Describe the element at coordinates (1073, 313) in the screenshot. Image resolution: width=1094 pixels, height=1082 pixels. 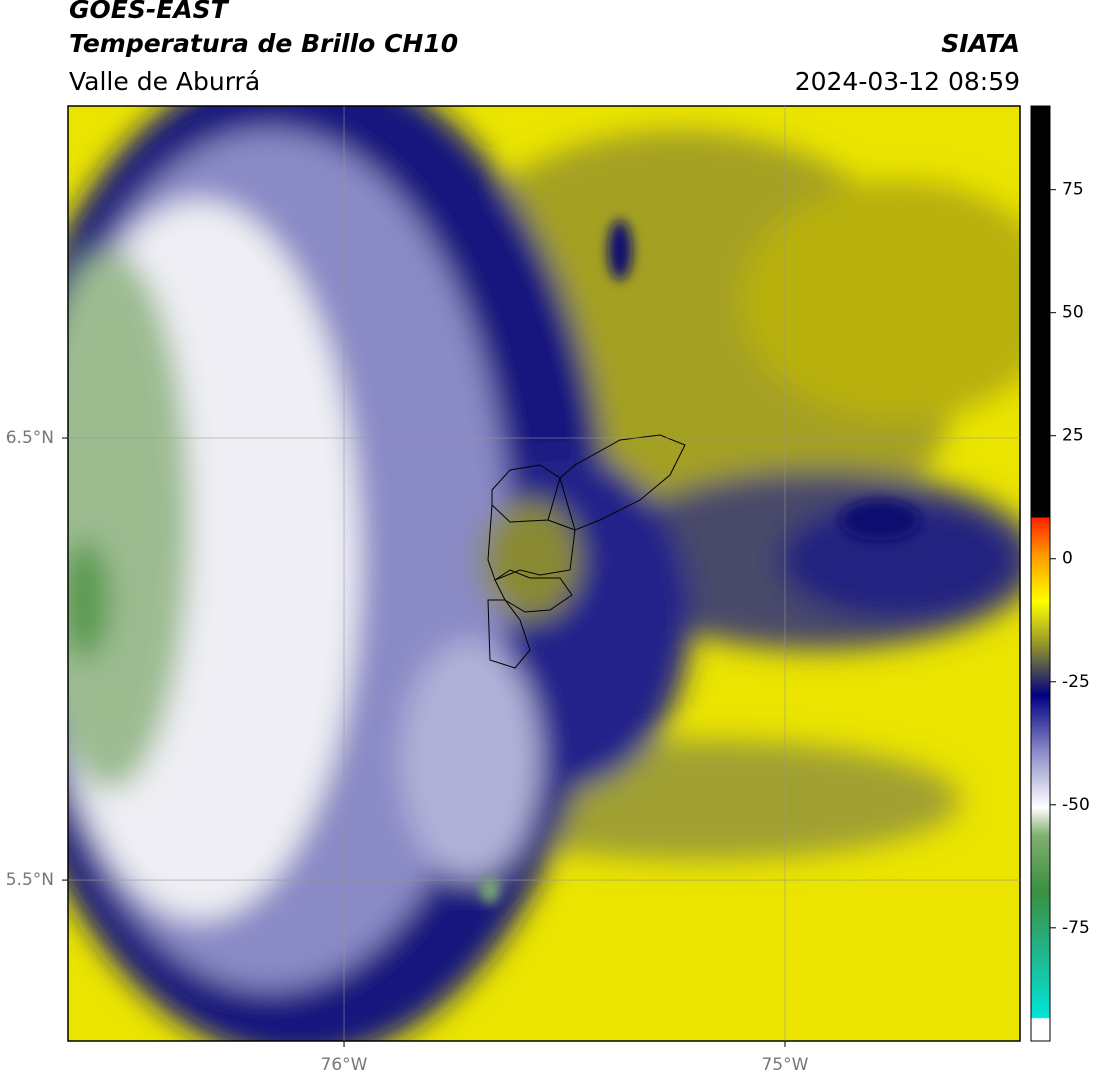
I see `colorbar-tick-label: 50` at that location.